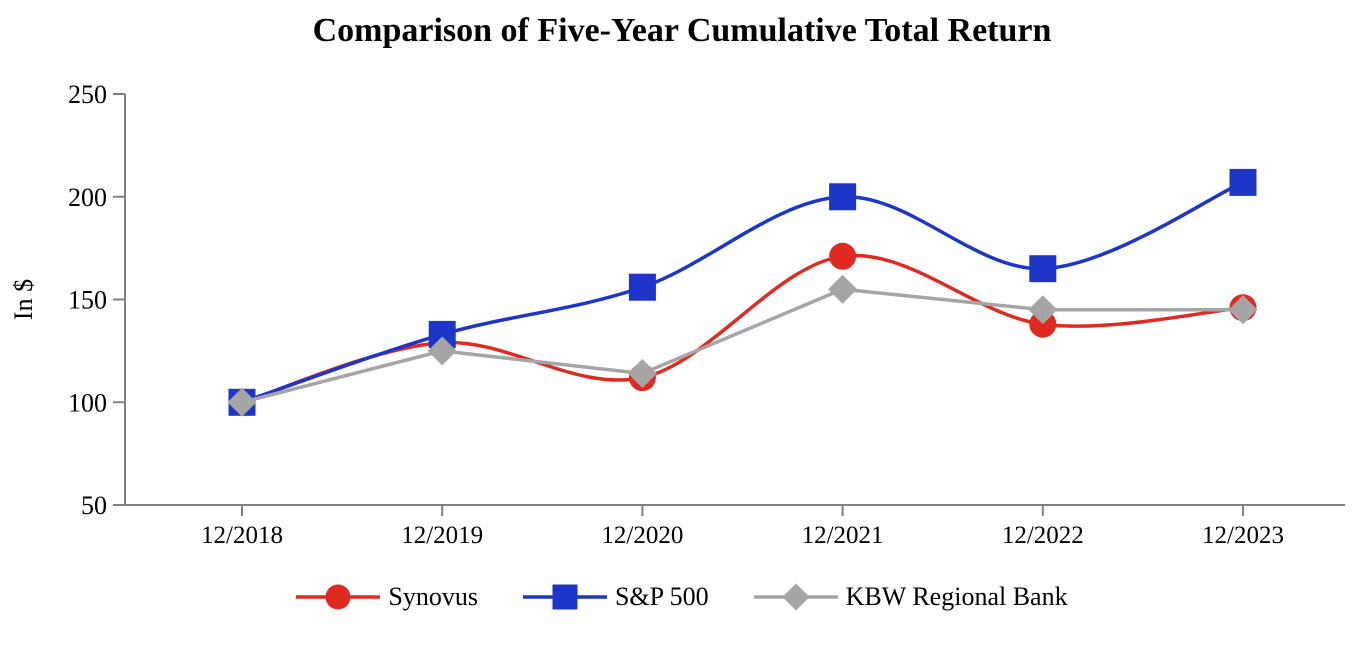 The height and width of the screenshot is (650, 1364). Describe the element at coordinates (87, 300) in the screenshot. I see `y-tick-label: 150` at that location.